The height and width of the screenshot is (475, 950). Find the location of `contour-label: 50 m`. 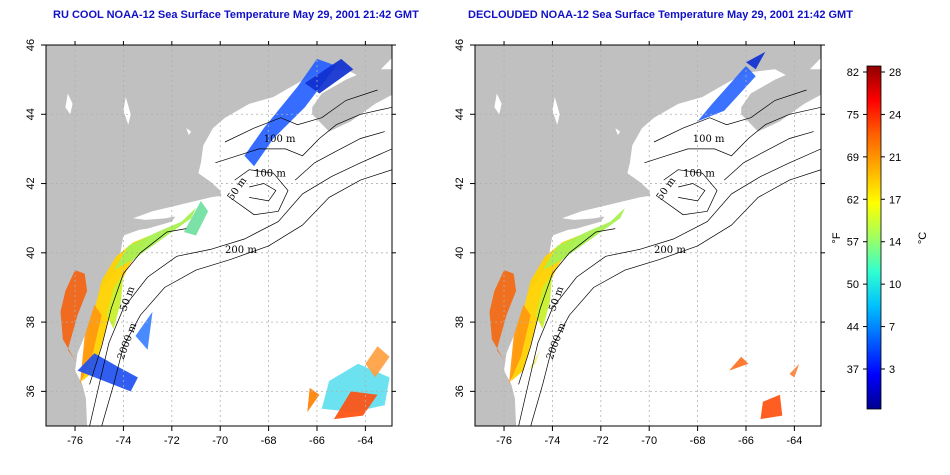

contour-label: 50 m is located at coordinates (667, 189).